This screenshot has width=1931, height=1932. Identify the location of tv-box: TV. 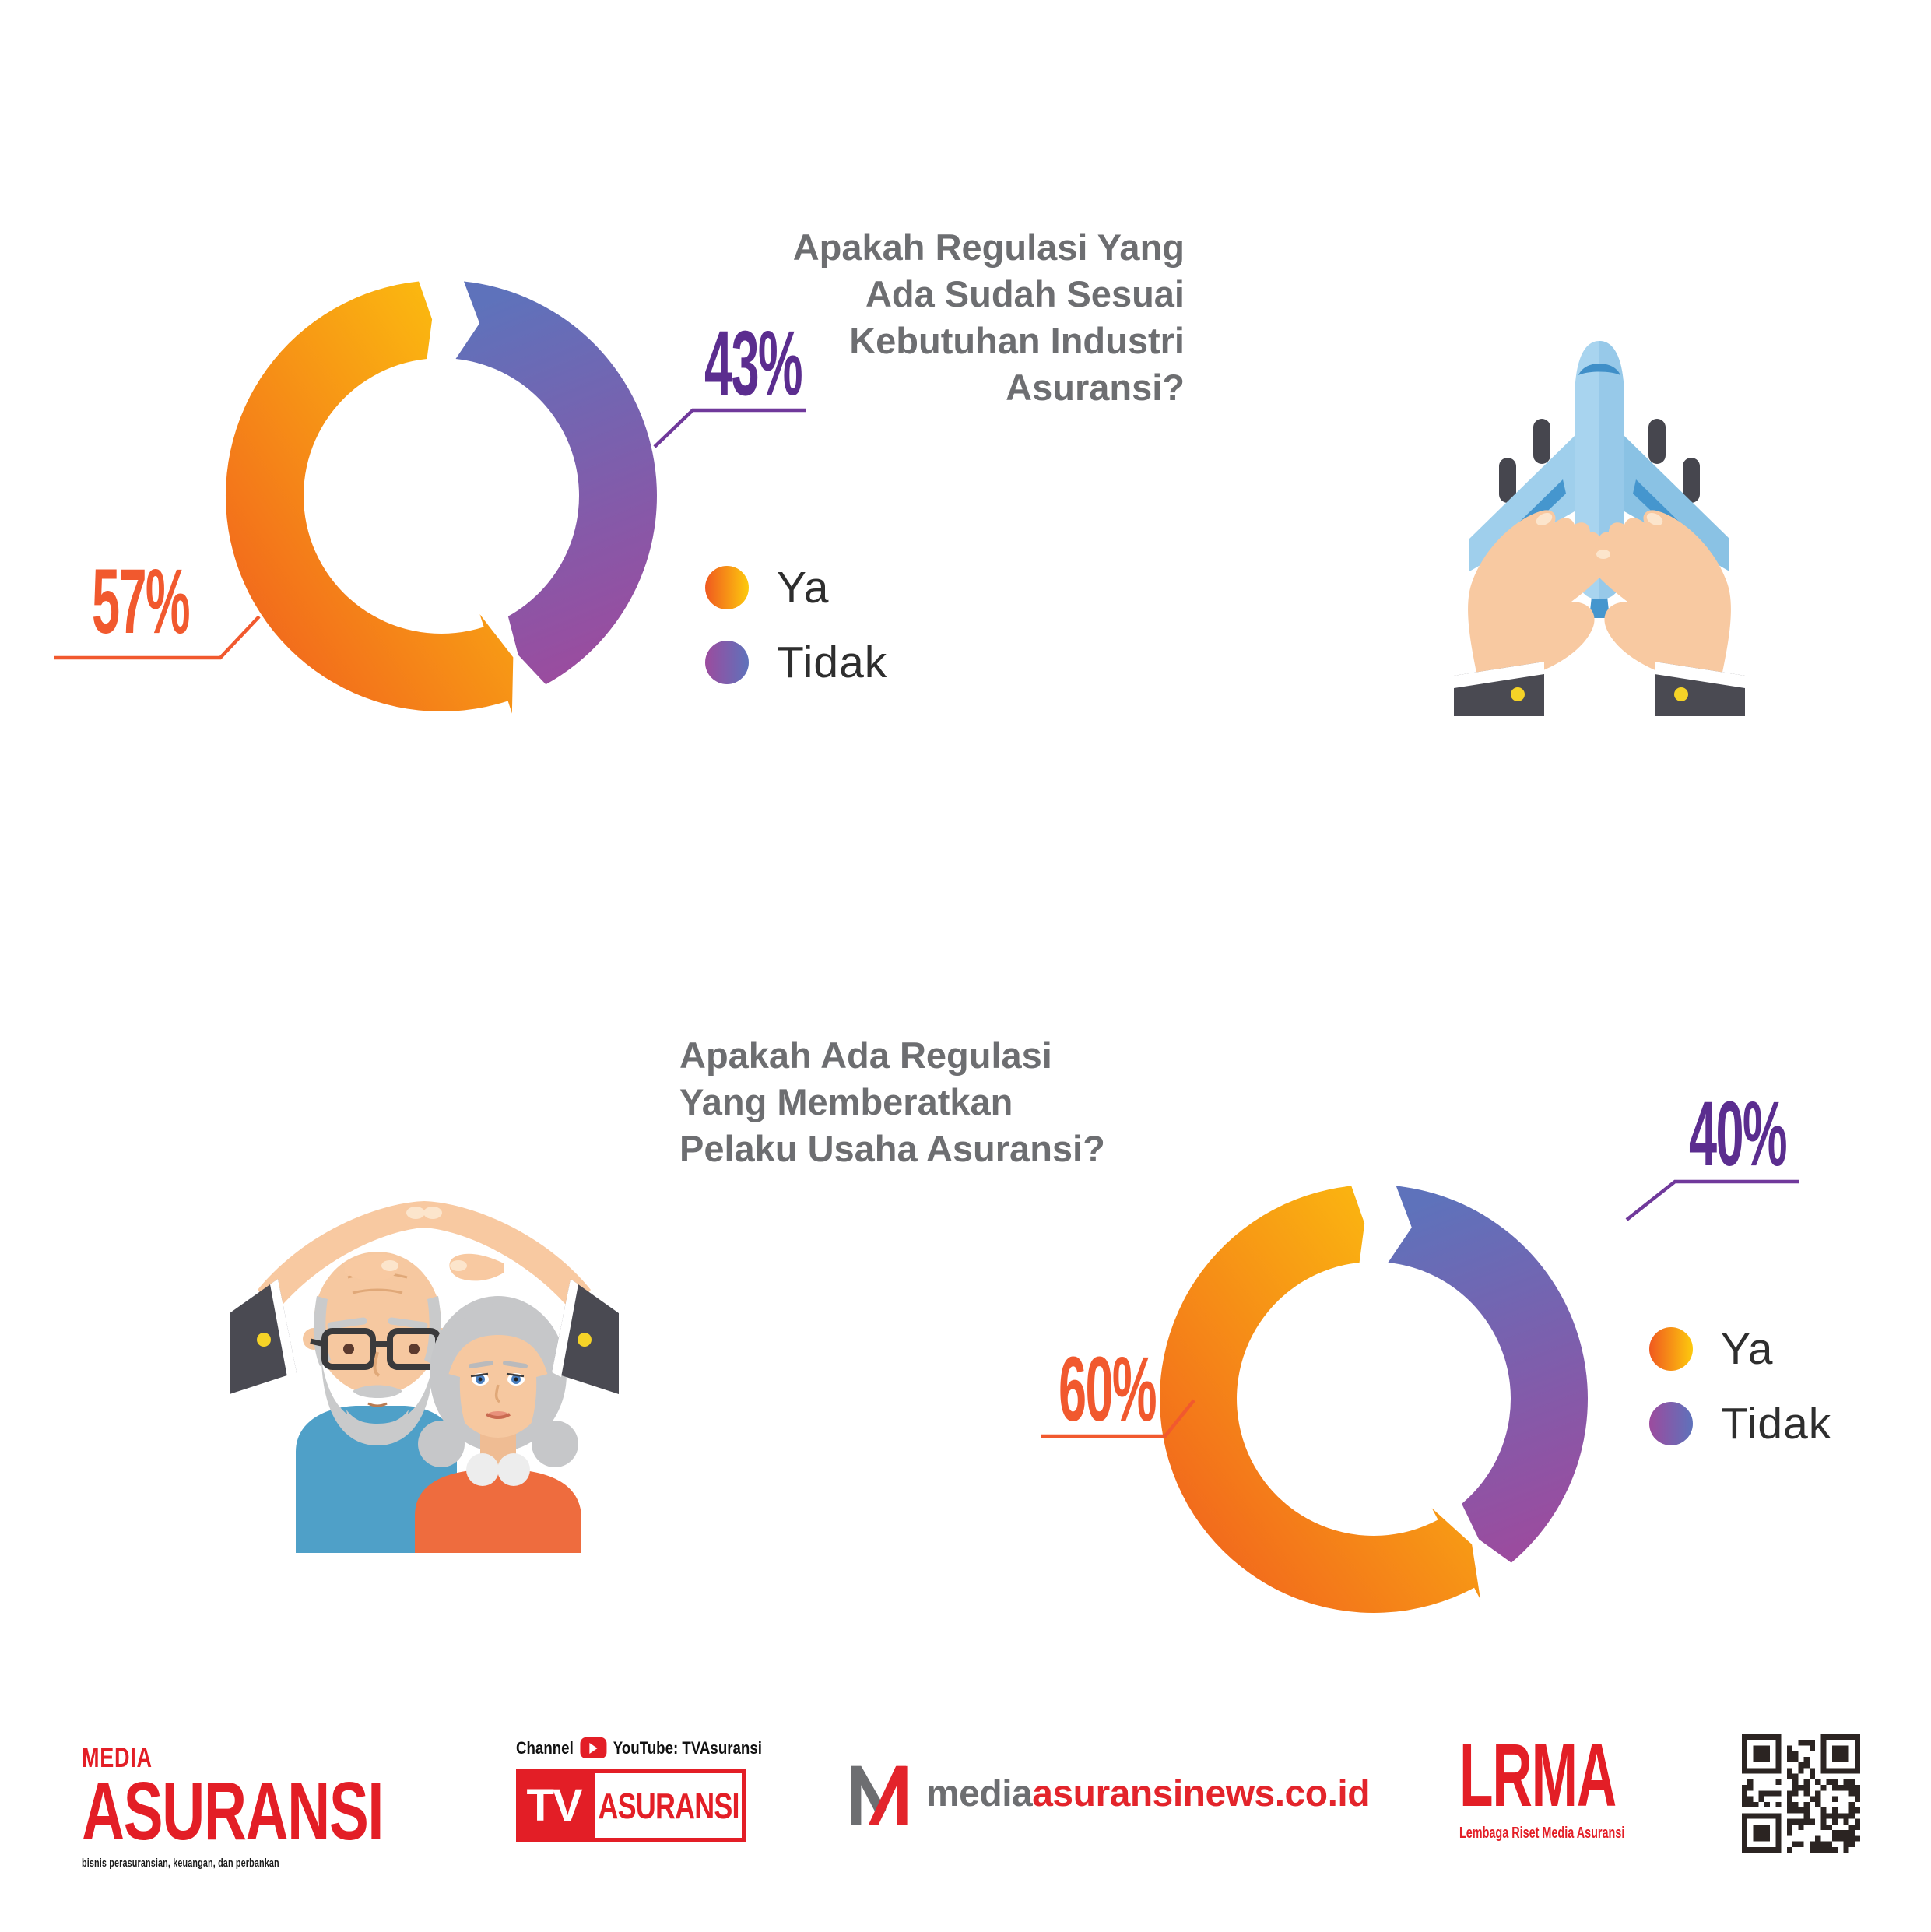
(554, 1805).